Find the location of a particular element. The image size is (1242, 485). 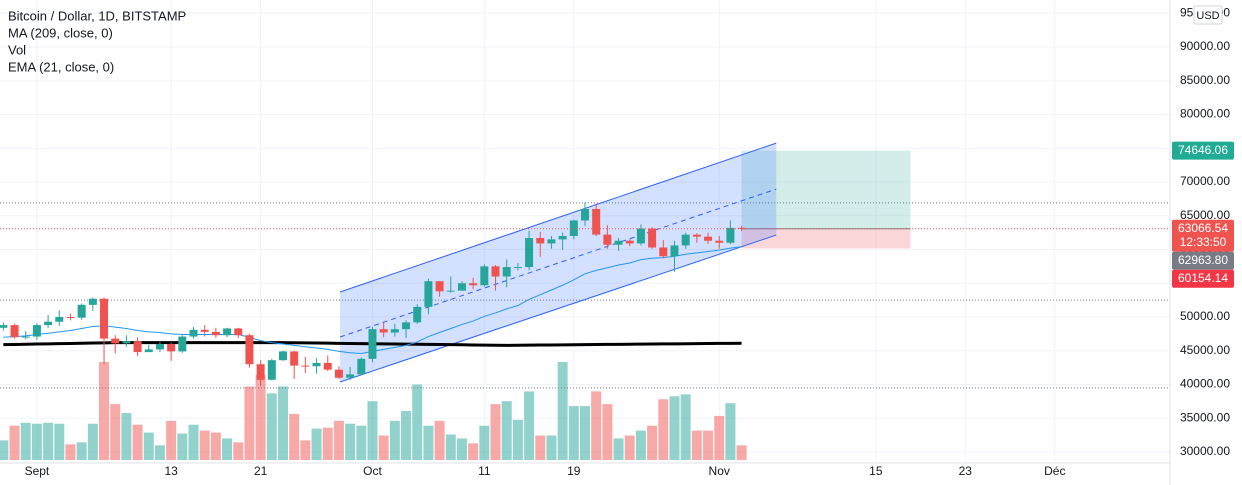

y-tick-label: 85000.00 is located at coordinates (1205, 80).